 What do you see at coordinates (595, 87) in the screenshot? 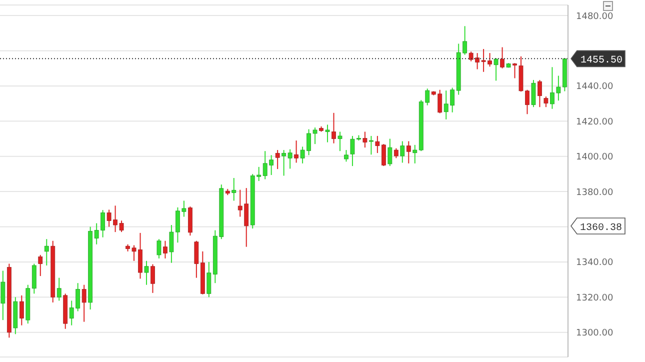
I see `y-tick-label: 1440.00` at bounding box center [595, 87].